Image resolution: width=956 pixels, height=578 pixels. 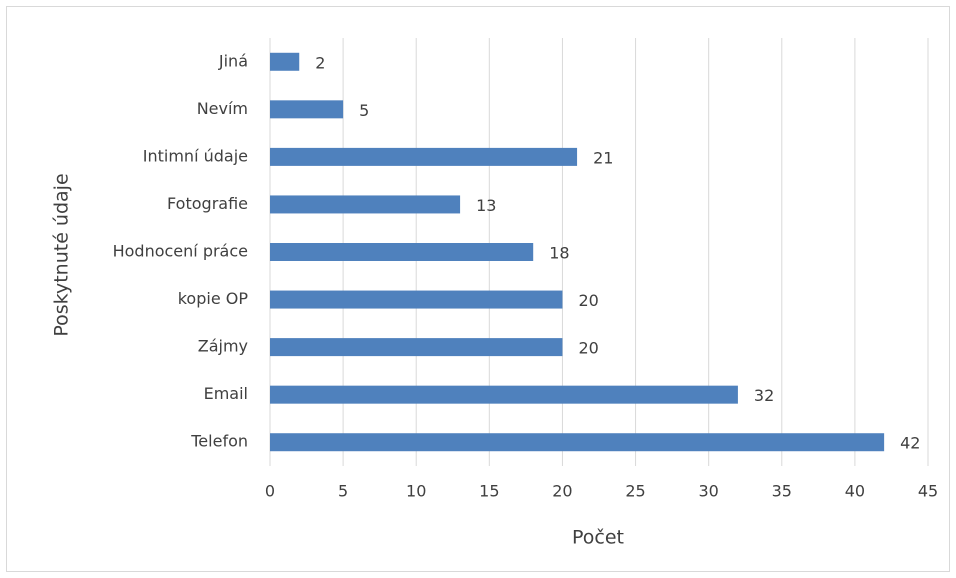 I want to click on y-axis-label: Poskytnuté údaje, so click(x=62, y=254).